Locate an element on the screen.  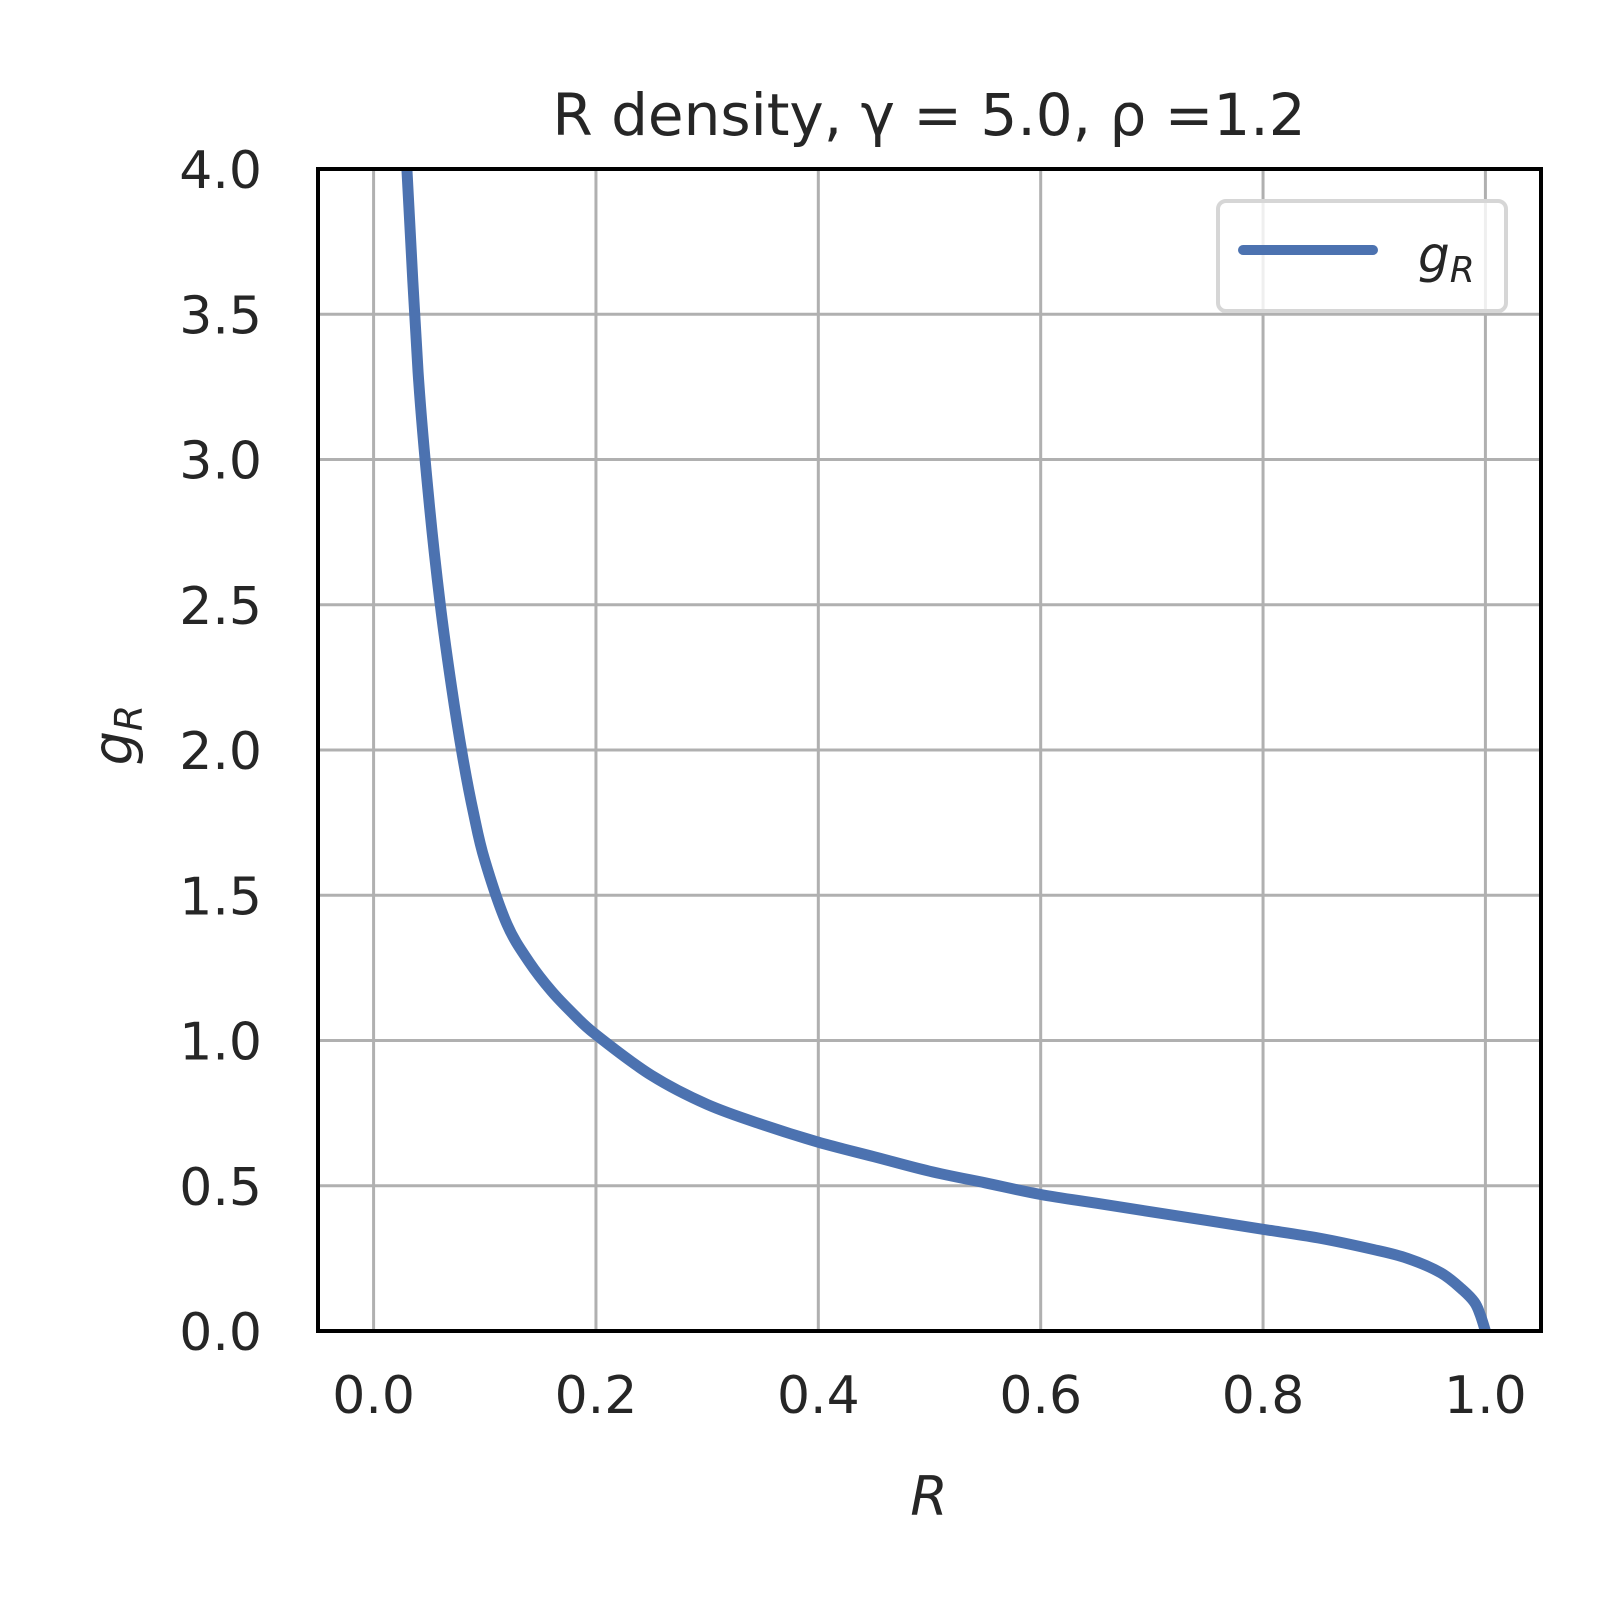
y-axis-label: gR is located at coordinates (116, 735).